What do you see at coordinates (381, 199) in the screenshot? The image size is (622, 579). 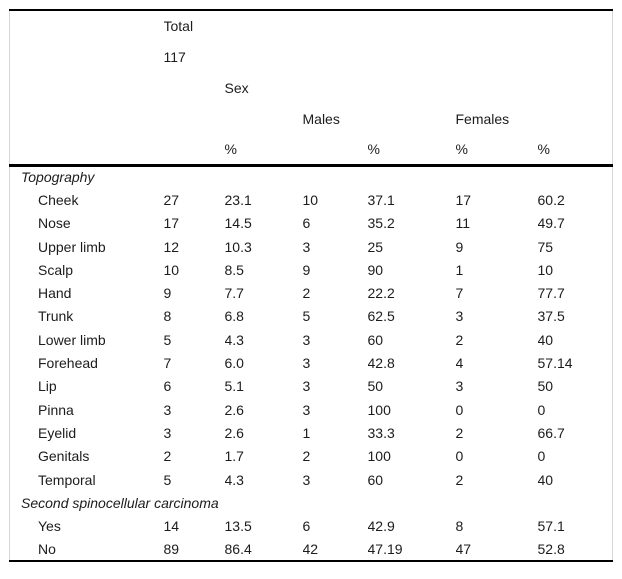 I see `cell-males-pct: 37.1` at bounding box center [381, 199].